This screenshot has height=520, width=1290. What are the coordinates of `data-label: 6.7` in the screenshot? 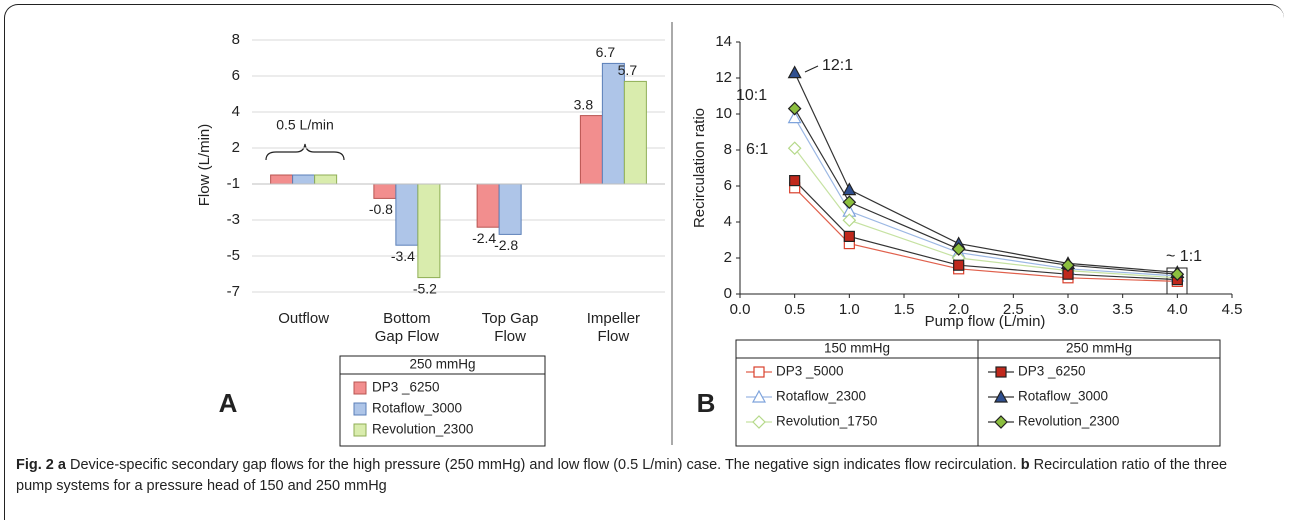 It's located at (606, 52).